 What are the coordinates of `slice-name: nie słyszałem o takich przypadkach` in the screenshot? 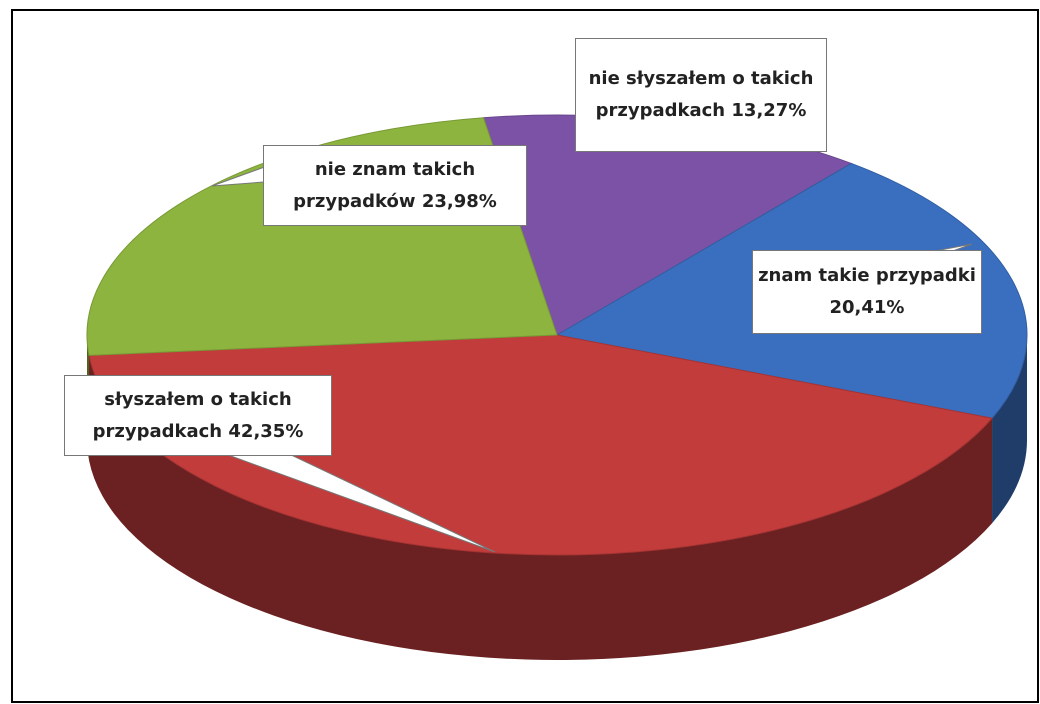 It's located at (701, 94).